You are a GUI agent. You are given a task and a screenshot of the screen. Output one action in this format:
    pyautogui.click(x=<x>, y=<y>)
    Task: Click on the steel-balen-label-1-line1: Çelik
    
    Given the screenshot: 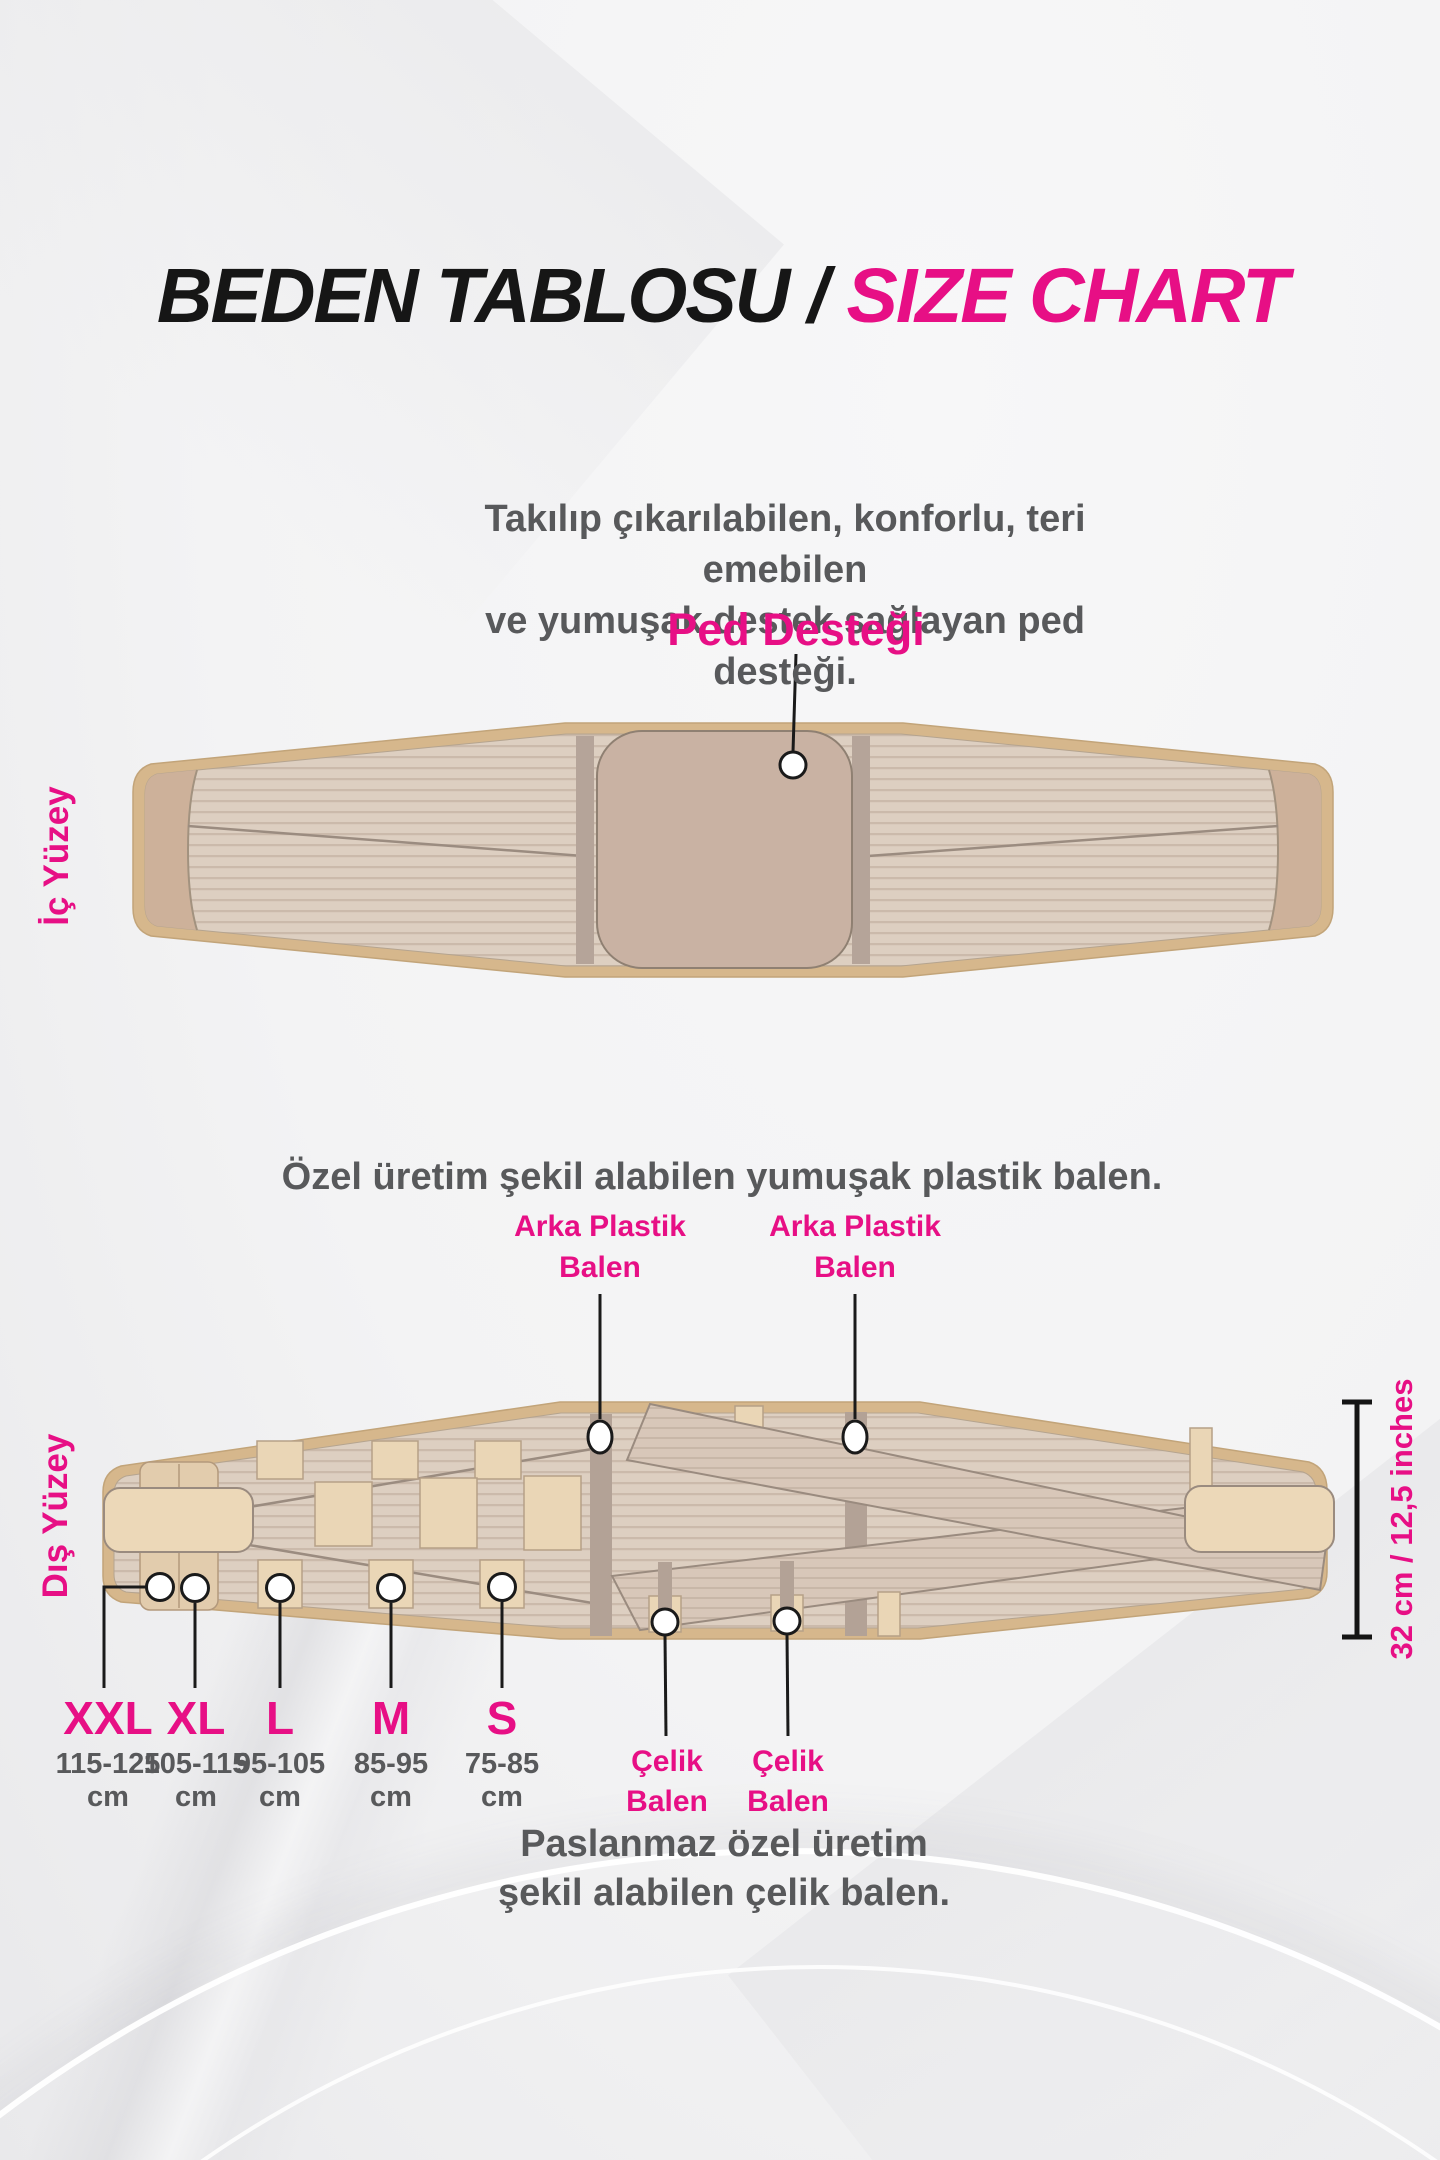 What is the action you would take?
    pyautogui.click(x=667, y=1761)
    